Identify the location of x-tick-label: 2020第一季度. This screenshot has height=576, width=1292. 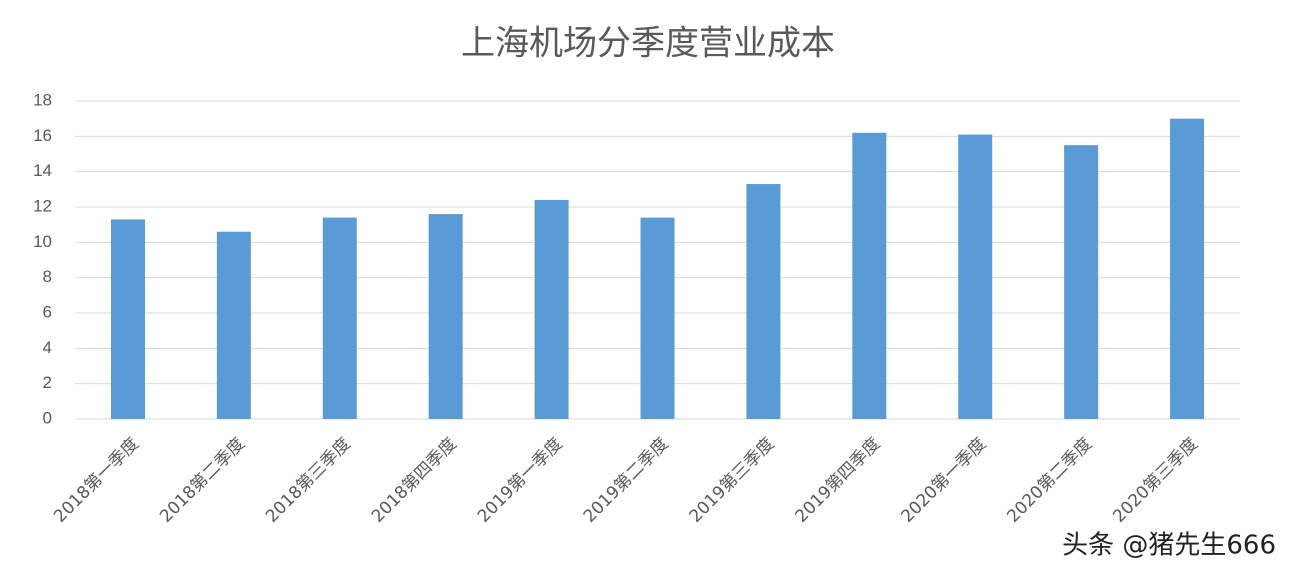
(943, 480).